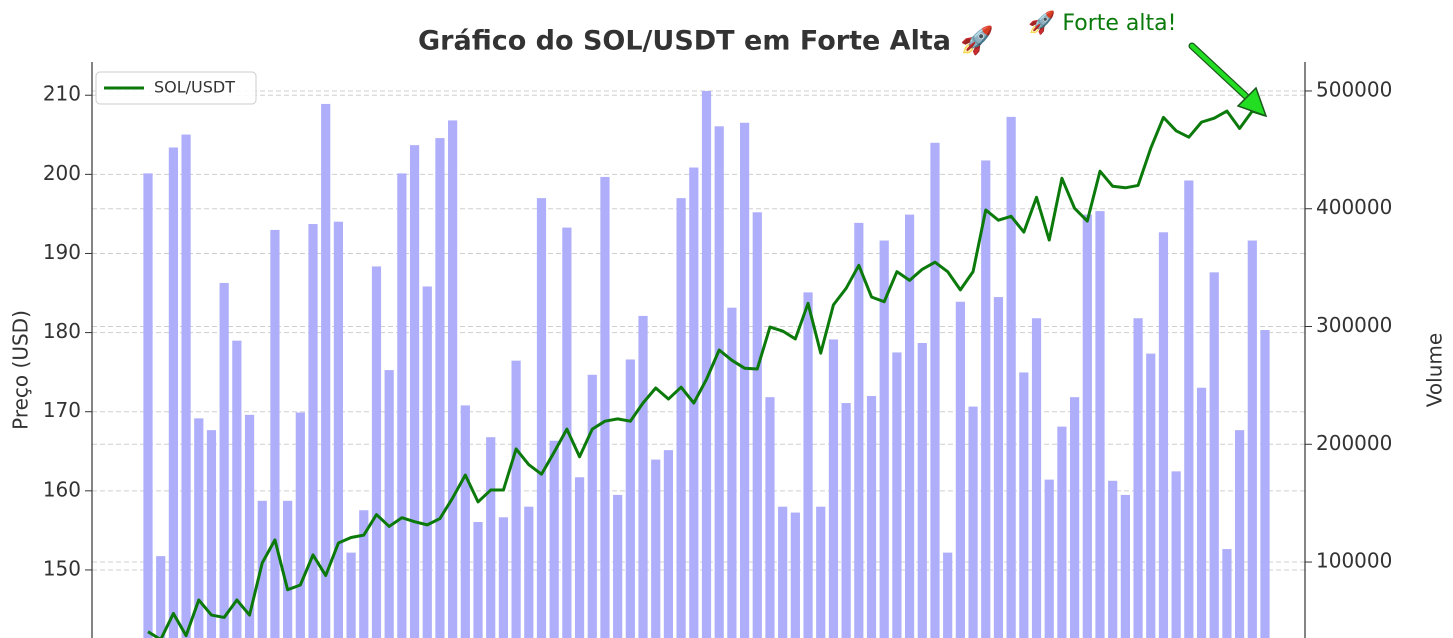 Image resolution: width=1453 pixels, height=638 pixels. What do you see at coordinates (1354, 207) in the screenshot?
I see `y2-tick-label: 400000` at bounding box center [1354, 207].